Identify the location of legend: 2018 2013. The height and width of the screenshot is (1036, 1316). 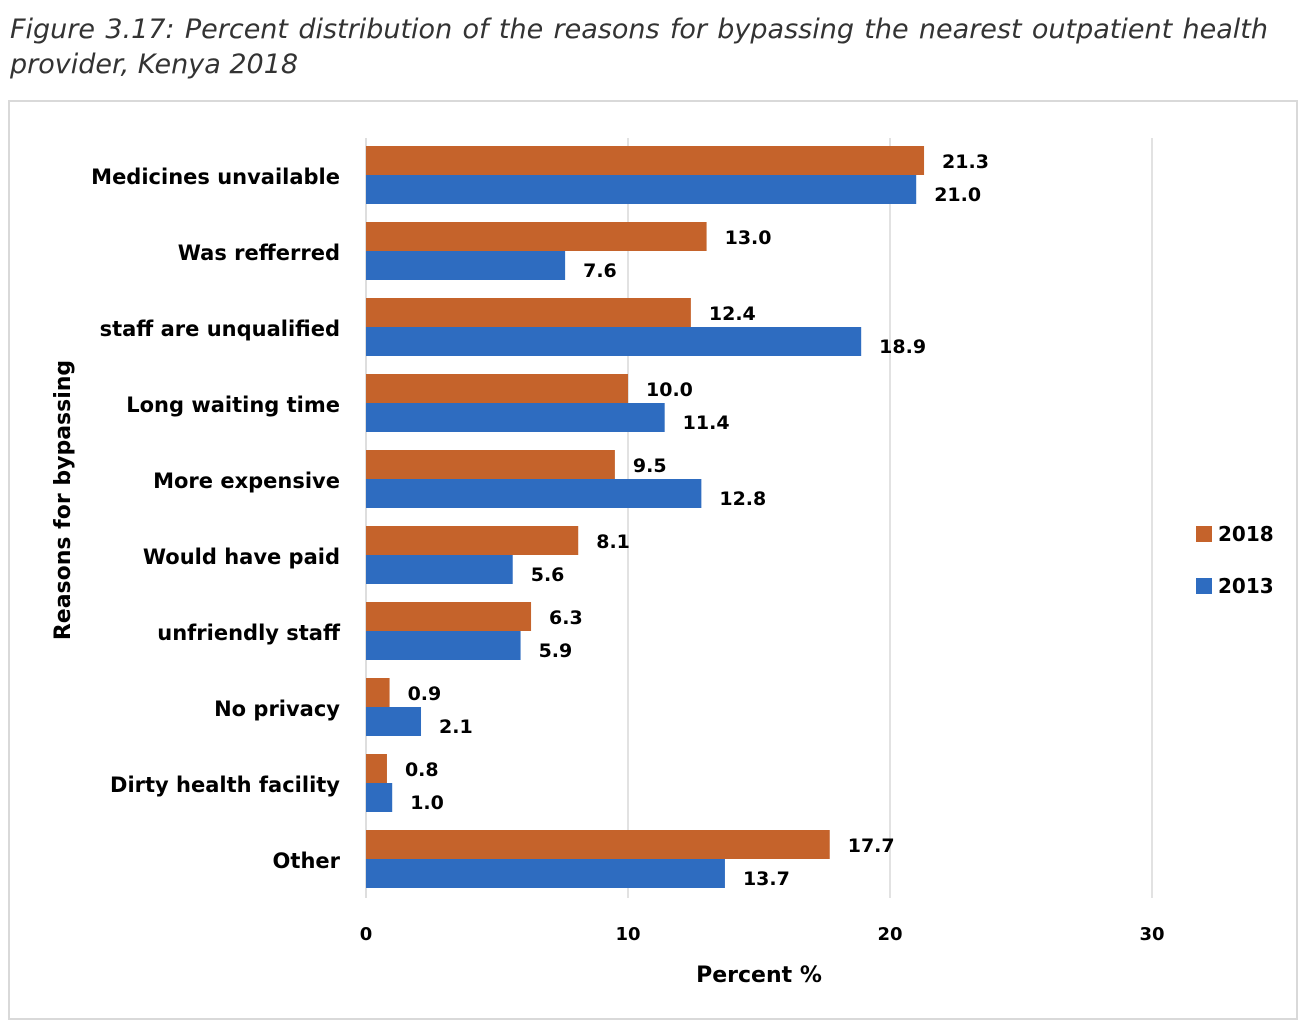
(1235, 560).